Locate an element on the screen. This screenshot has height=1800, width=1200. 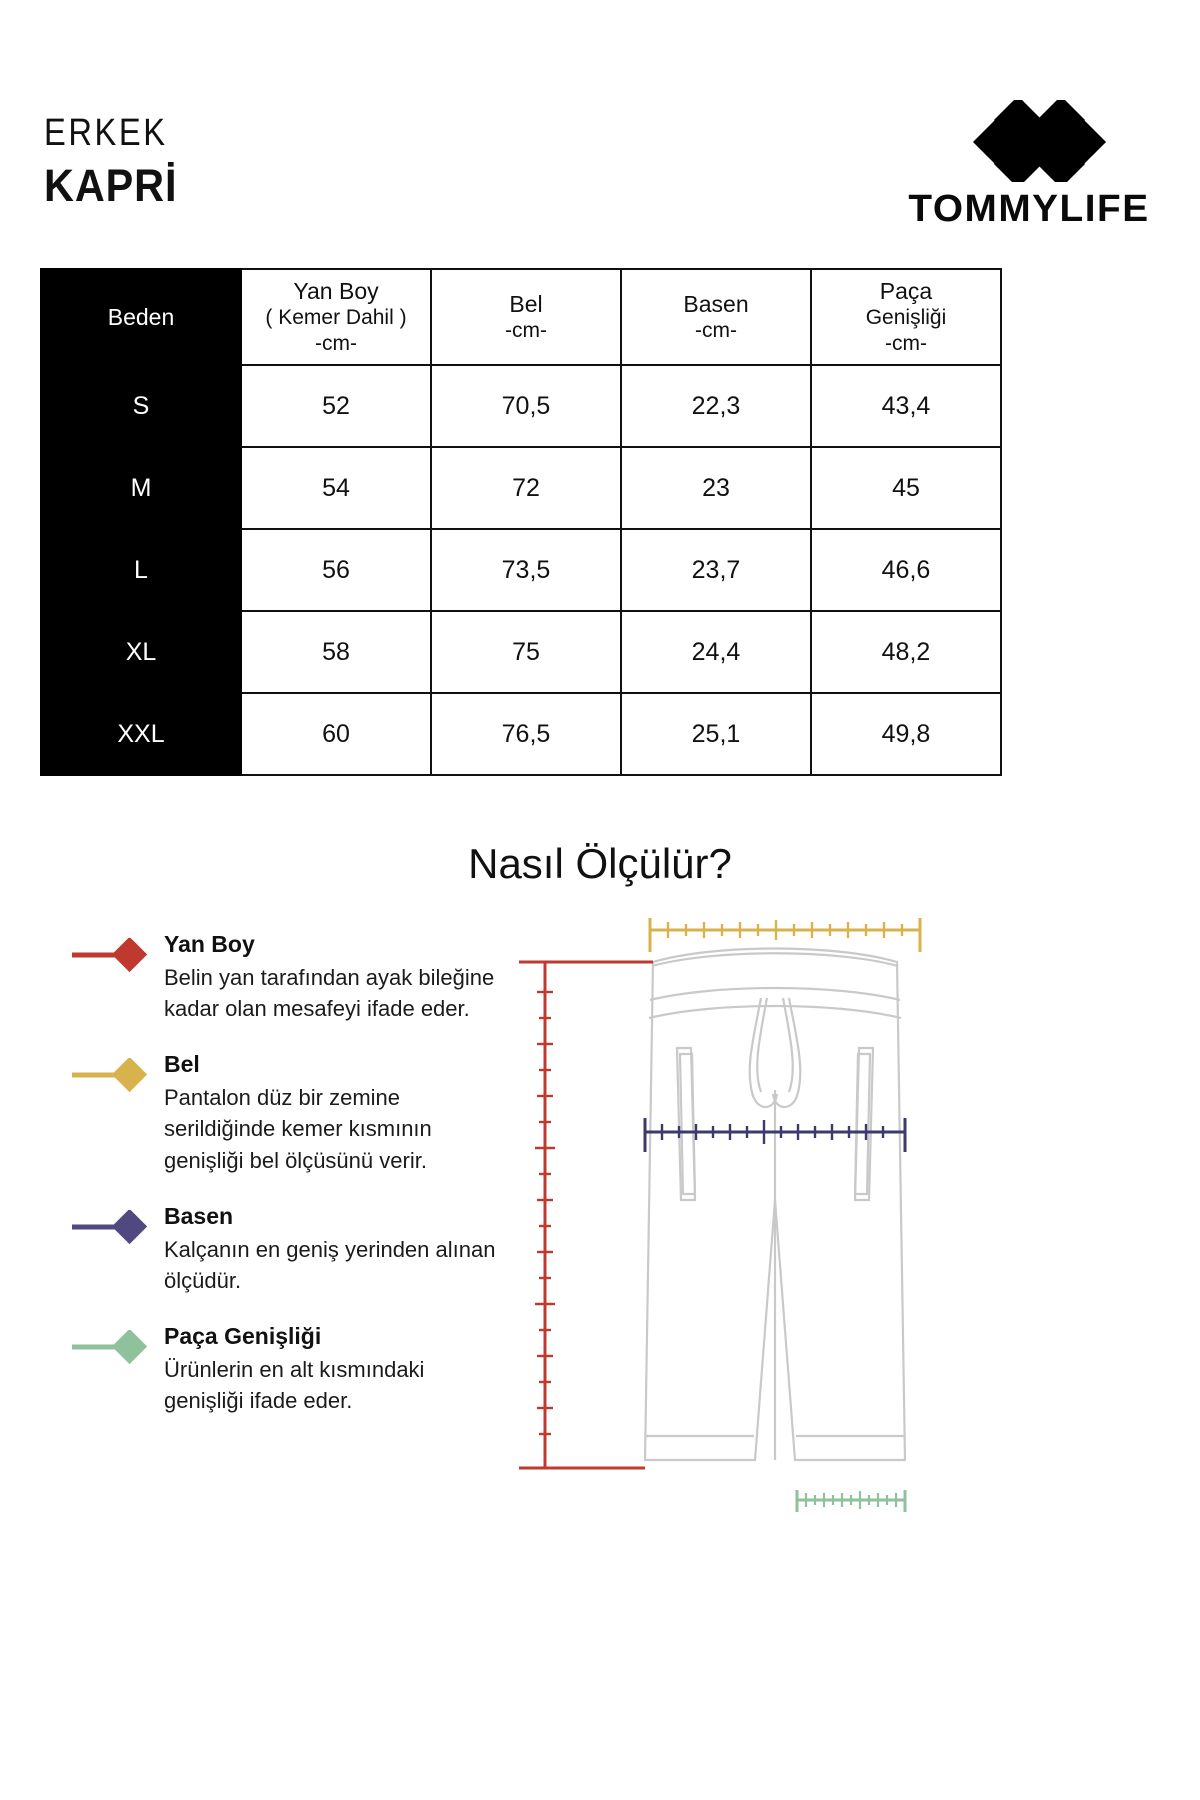
cell-yan-boy: 60 is located at coordinates (336, 734).